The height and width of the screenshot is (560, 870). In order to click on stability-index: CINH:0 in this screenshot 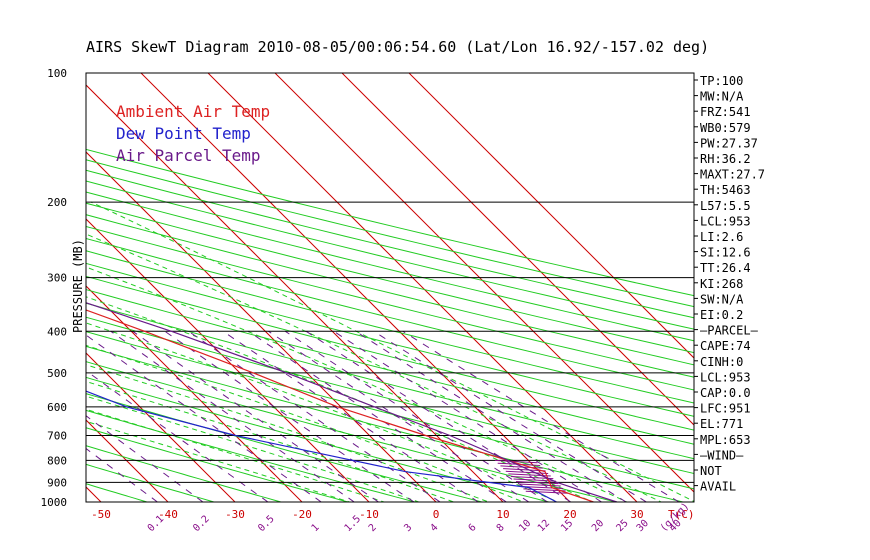, I will do `click(721, 362)`.